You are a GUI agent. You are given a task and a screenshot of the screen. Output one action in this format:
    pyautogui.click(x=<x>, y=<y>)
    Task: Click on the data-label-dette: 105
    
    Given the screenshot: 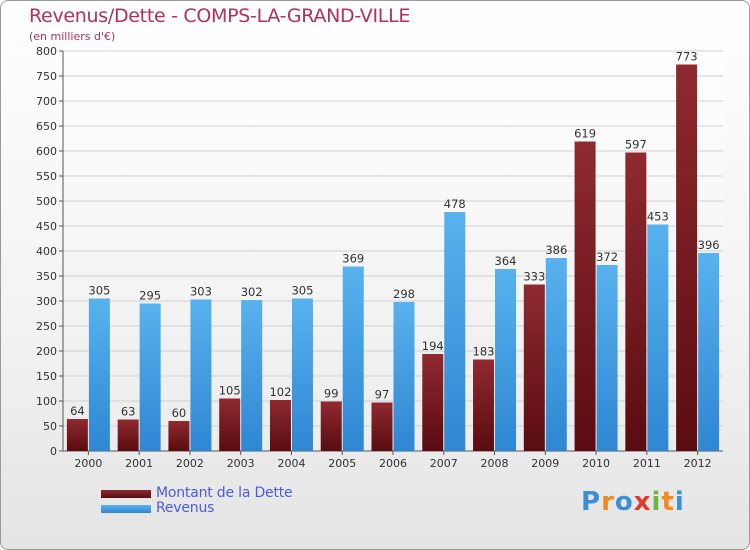 What is the action you would take?
    pyautogui.click(x=230, y=391)
    